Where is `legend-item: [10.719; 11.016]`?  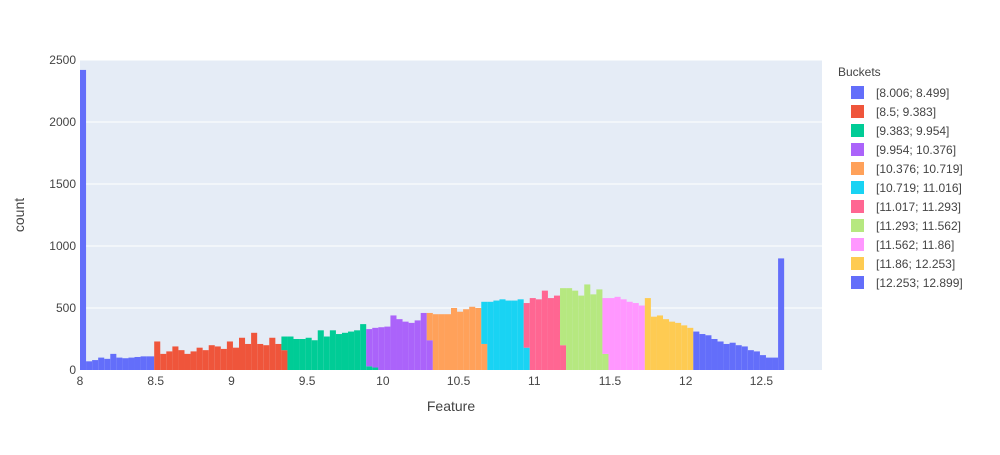
legend-item: [10.719; 11.016] is located at coordinates (906, 188).